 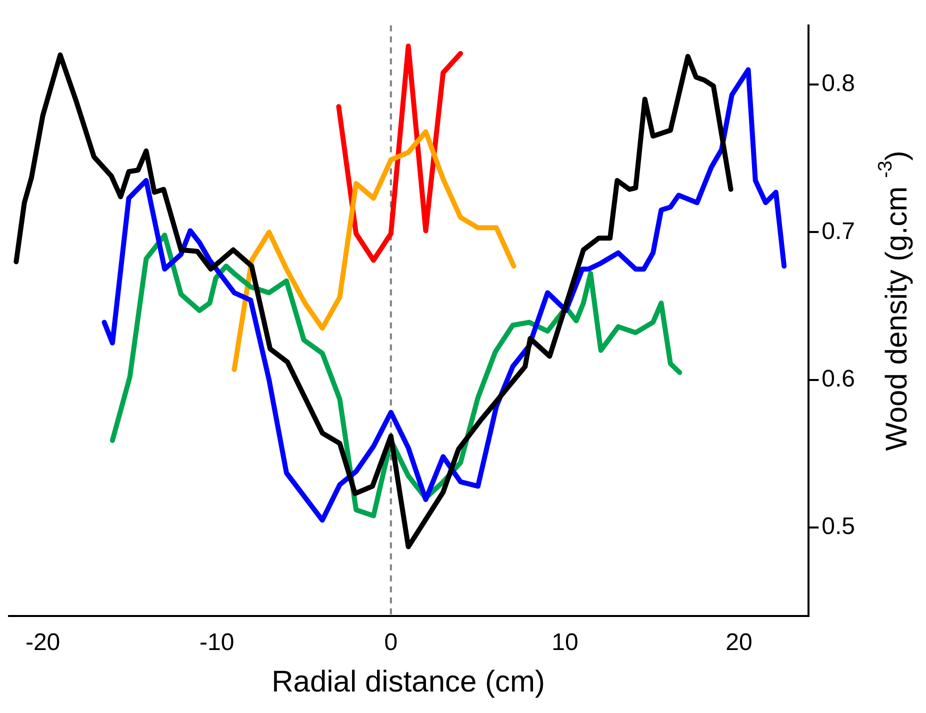 I want to click on x-tick-label: 20, so click(x=739, y=642).